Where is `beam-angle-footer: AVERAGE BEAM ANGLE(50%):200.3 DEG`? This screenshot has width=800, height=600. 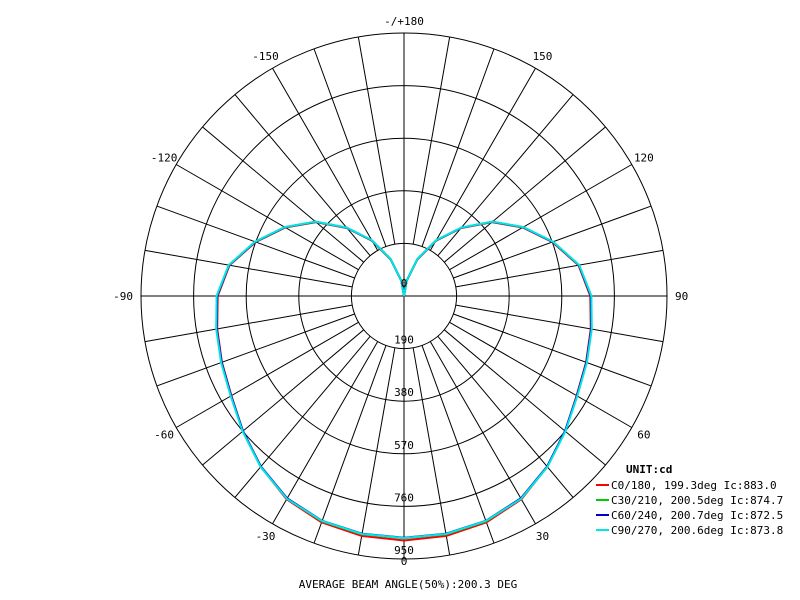
beam-angle-footer: AVERAGE BEAM ANGLE(50%):200.3 DEG is located at coordinates (408, 584).